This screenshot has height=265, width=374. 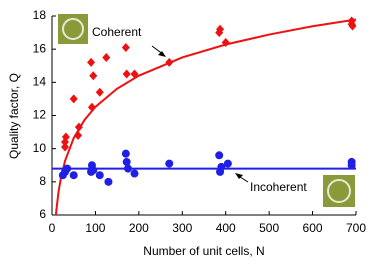 I want to click on y-tick-label: 10, so click(x=40, y=148).